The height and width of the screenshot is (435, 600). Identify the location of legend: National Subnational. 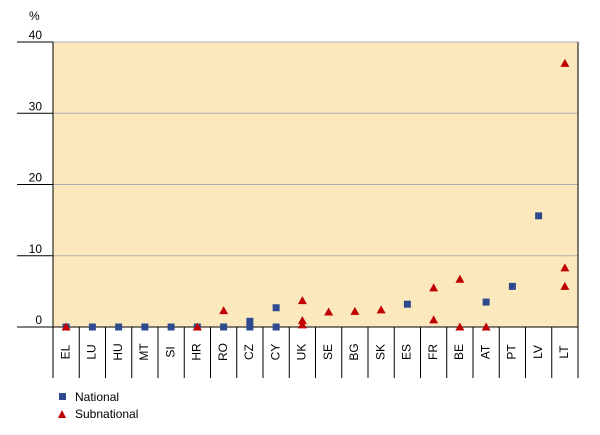
(96, 405).